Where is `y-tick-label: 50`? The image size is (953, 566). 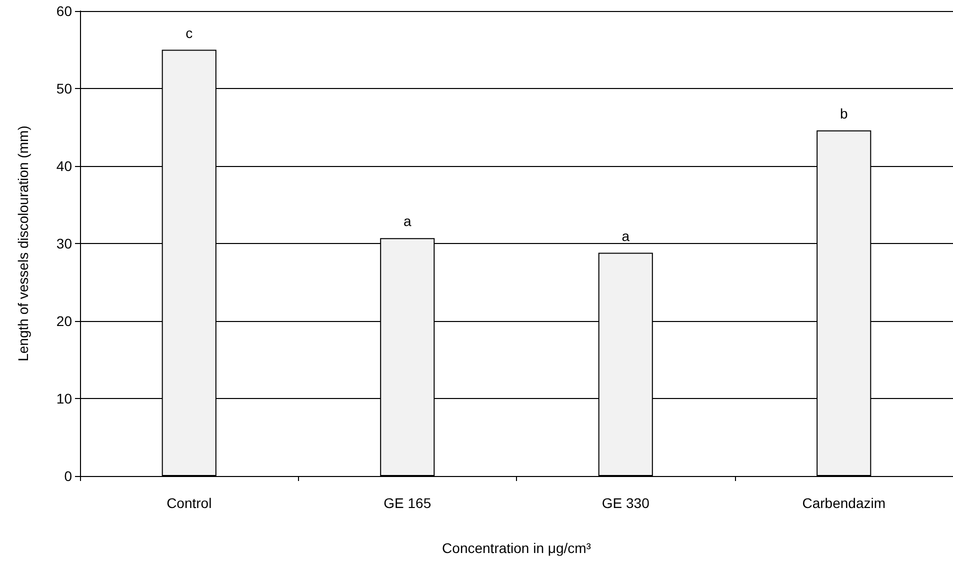 y-tick-label: 50 is located at coordinates (64, 88).